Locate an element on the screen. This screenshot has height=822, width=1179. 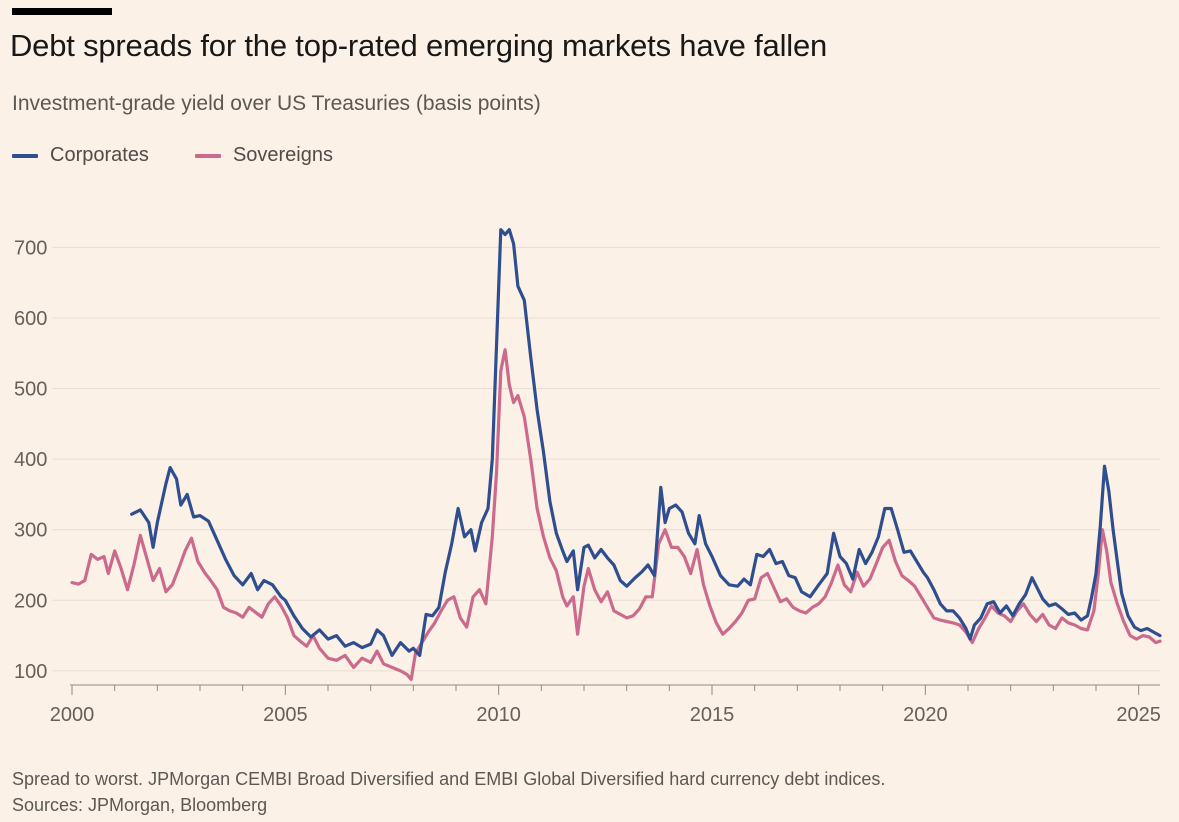
legend-item-sovereigns: Sovereigns is located at coordinates (263, 155).